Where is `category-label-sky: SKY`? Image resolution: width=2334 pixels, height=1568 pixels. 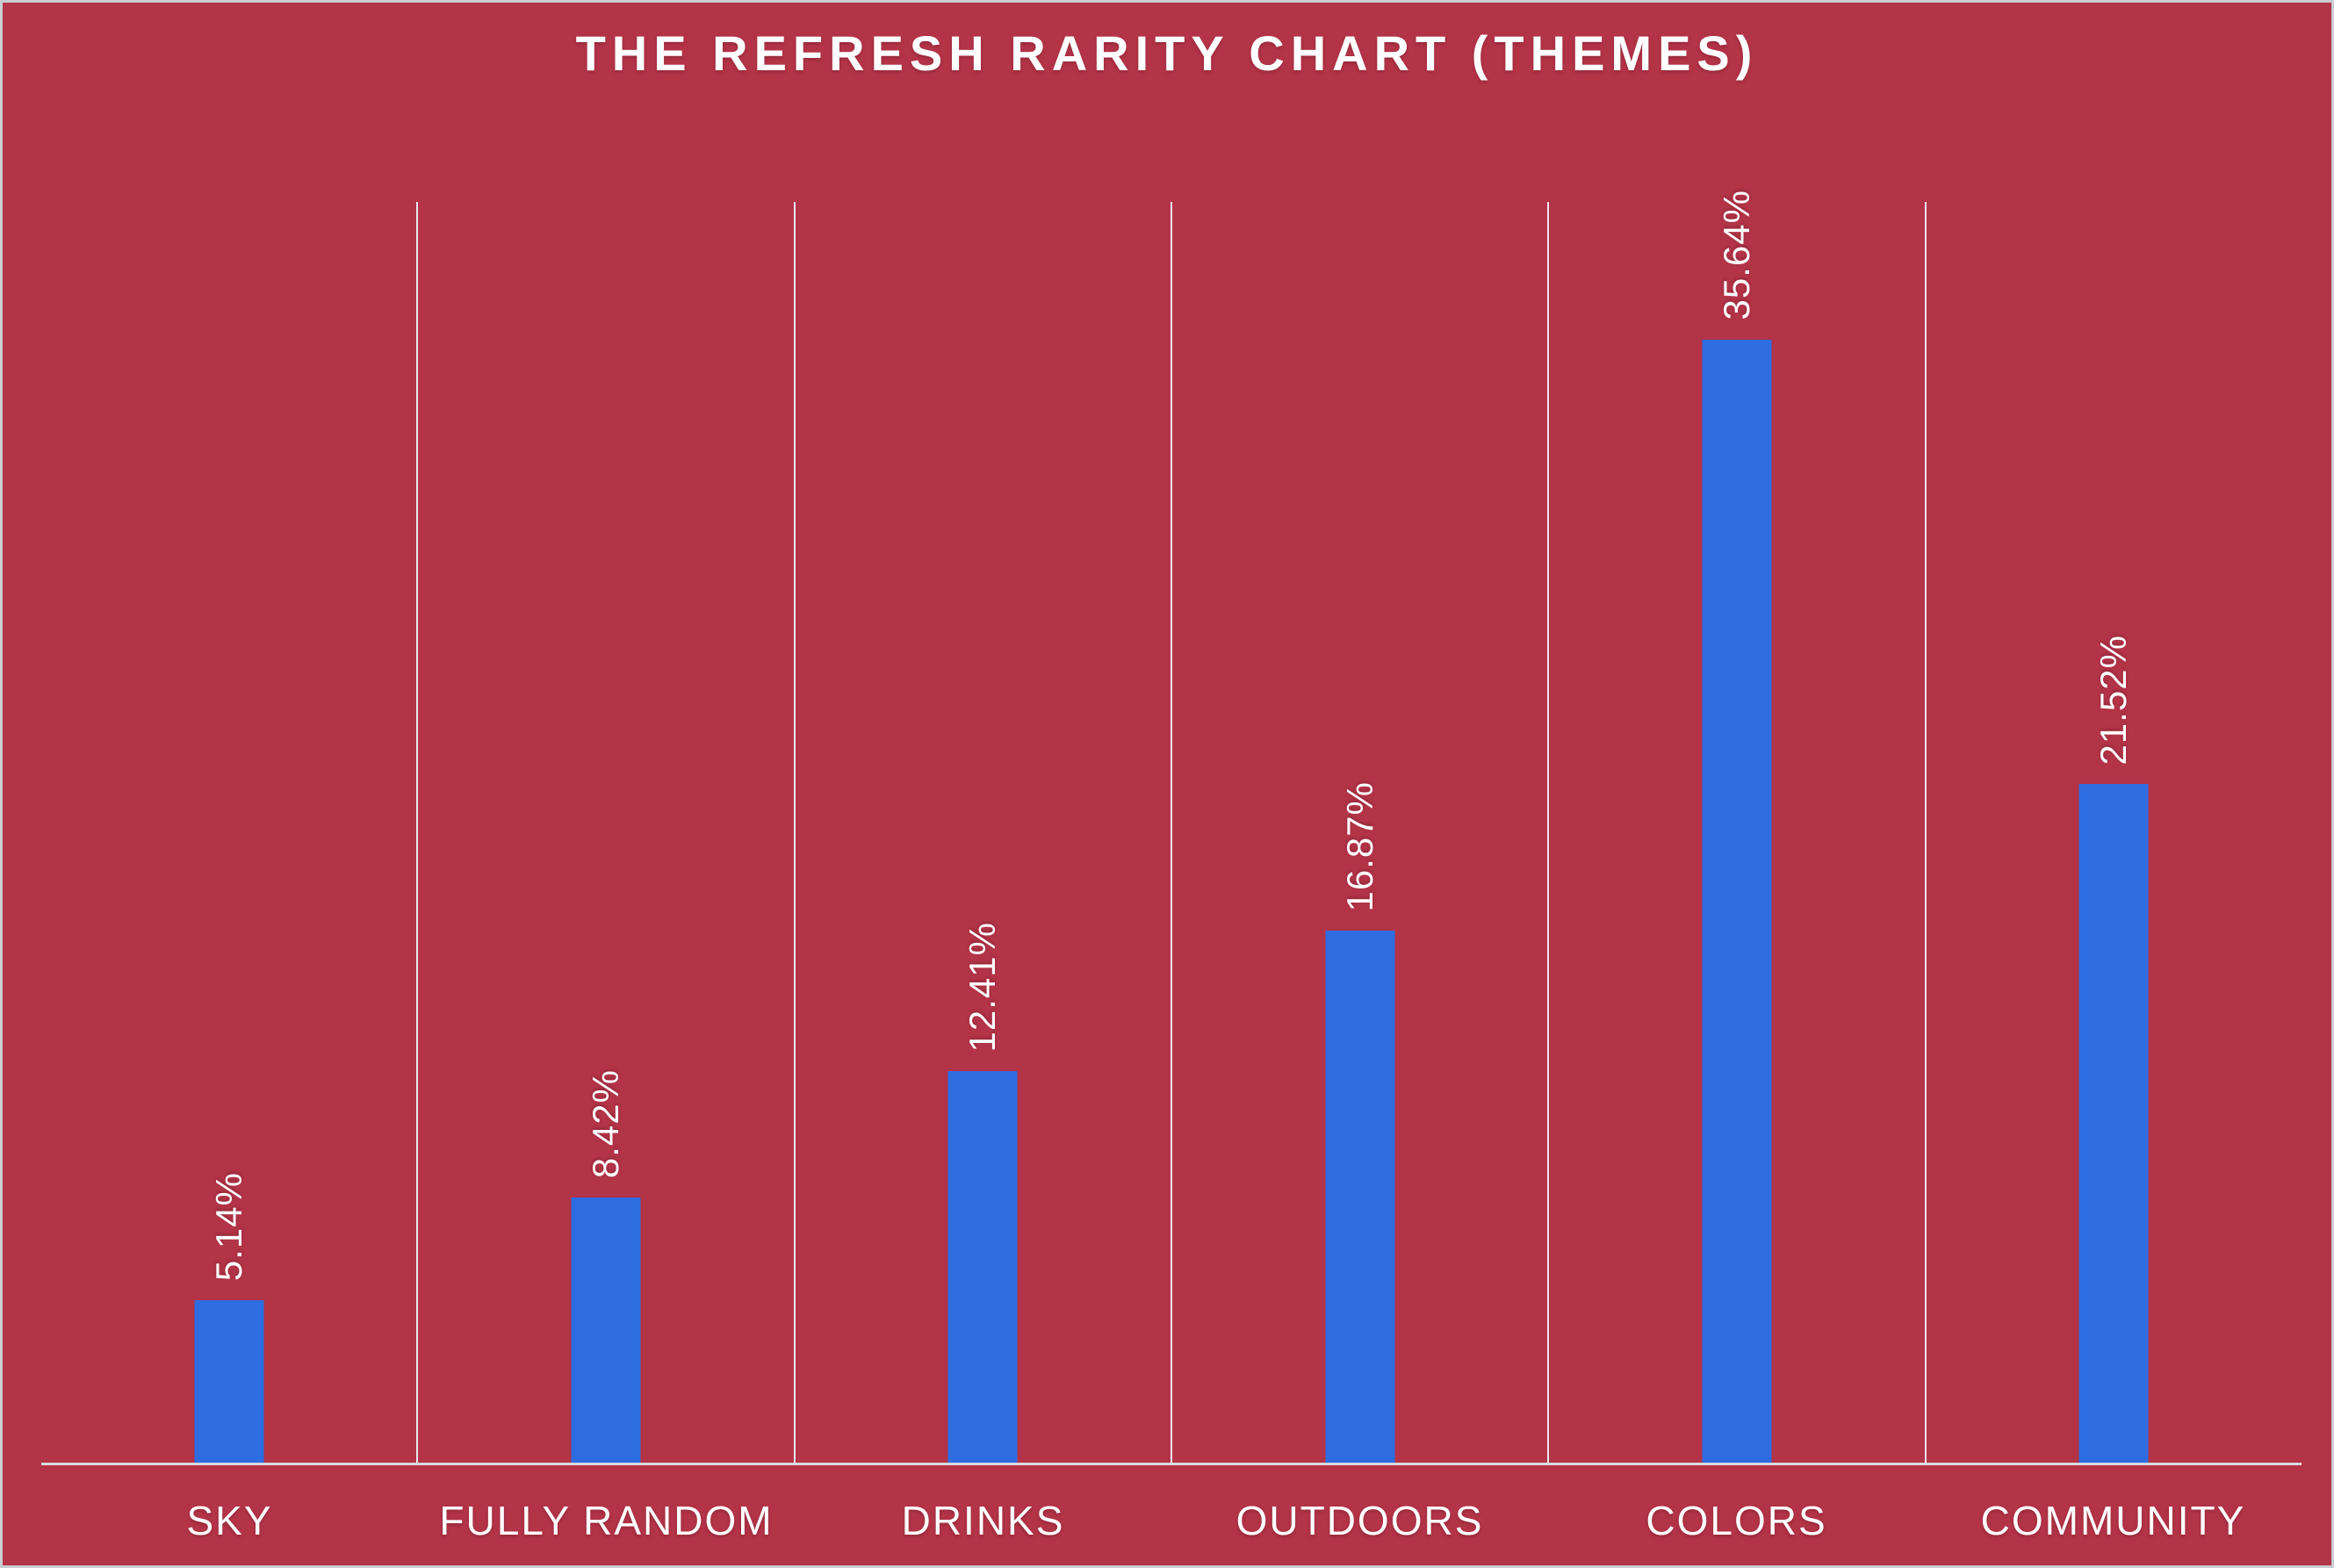
category-label-sky: SKY is located at coordinates (230, 1520).